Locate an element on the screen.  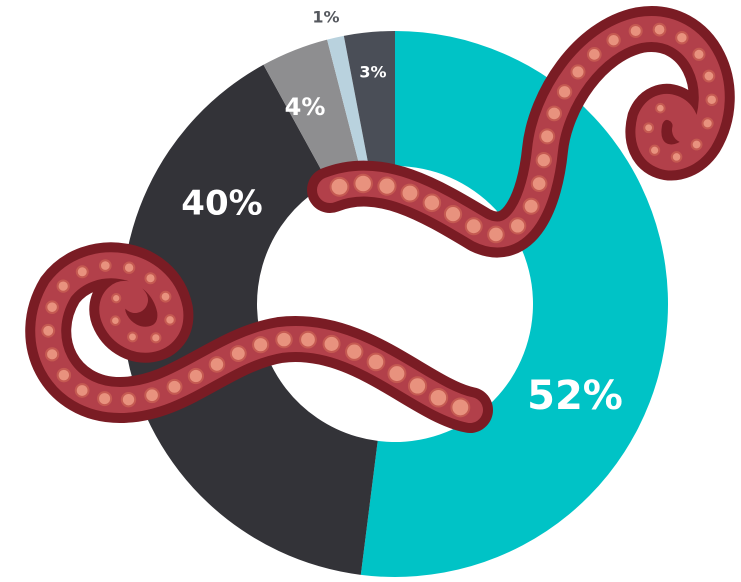
value-label: 1% is located at coordinates (325, 17).